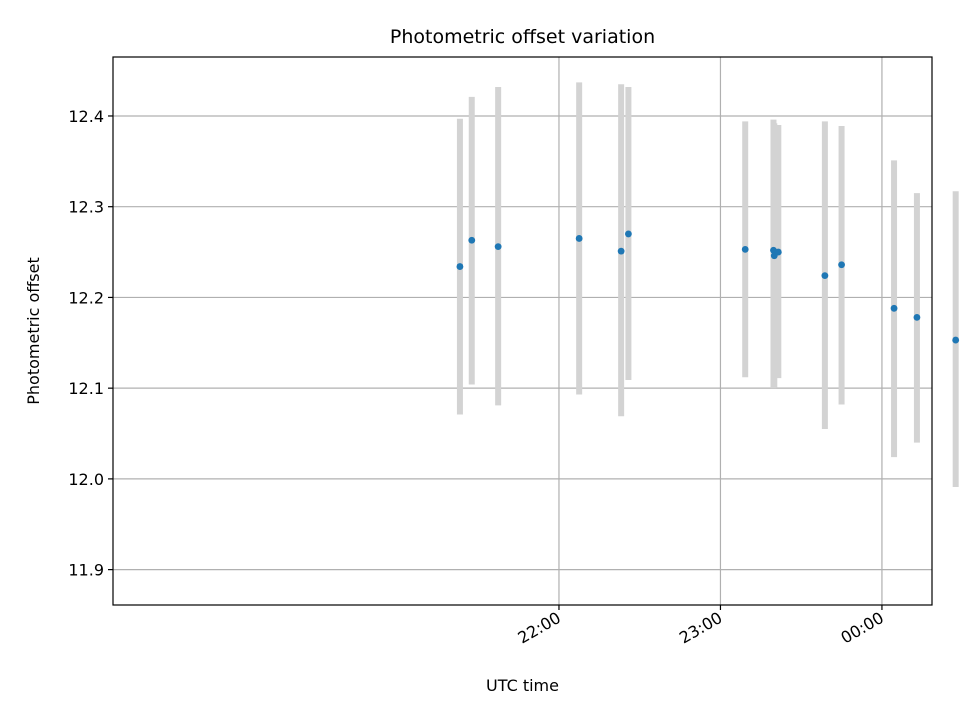 The width and height of the screenshot is (960, 720). What do you see at coordinates (86, 570) in the screenshot?
I see `y-tick-label: 11.9` at bounding box center [86, 570].